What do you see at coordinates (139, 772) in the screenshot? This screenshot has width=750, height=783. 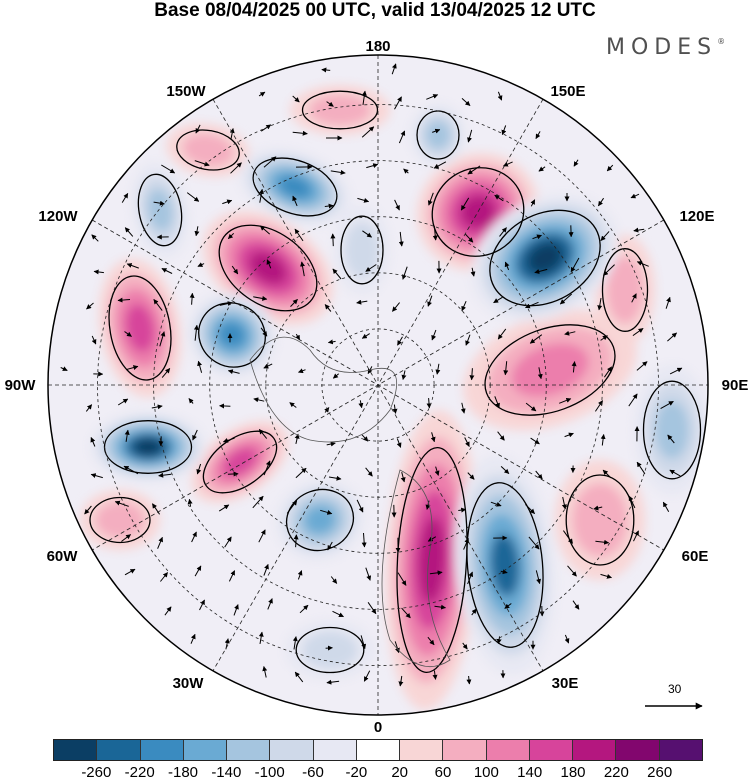 I see `colorbar-tick-label: -220` at bounding box center [139, 772].